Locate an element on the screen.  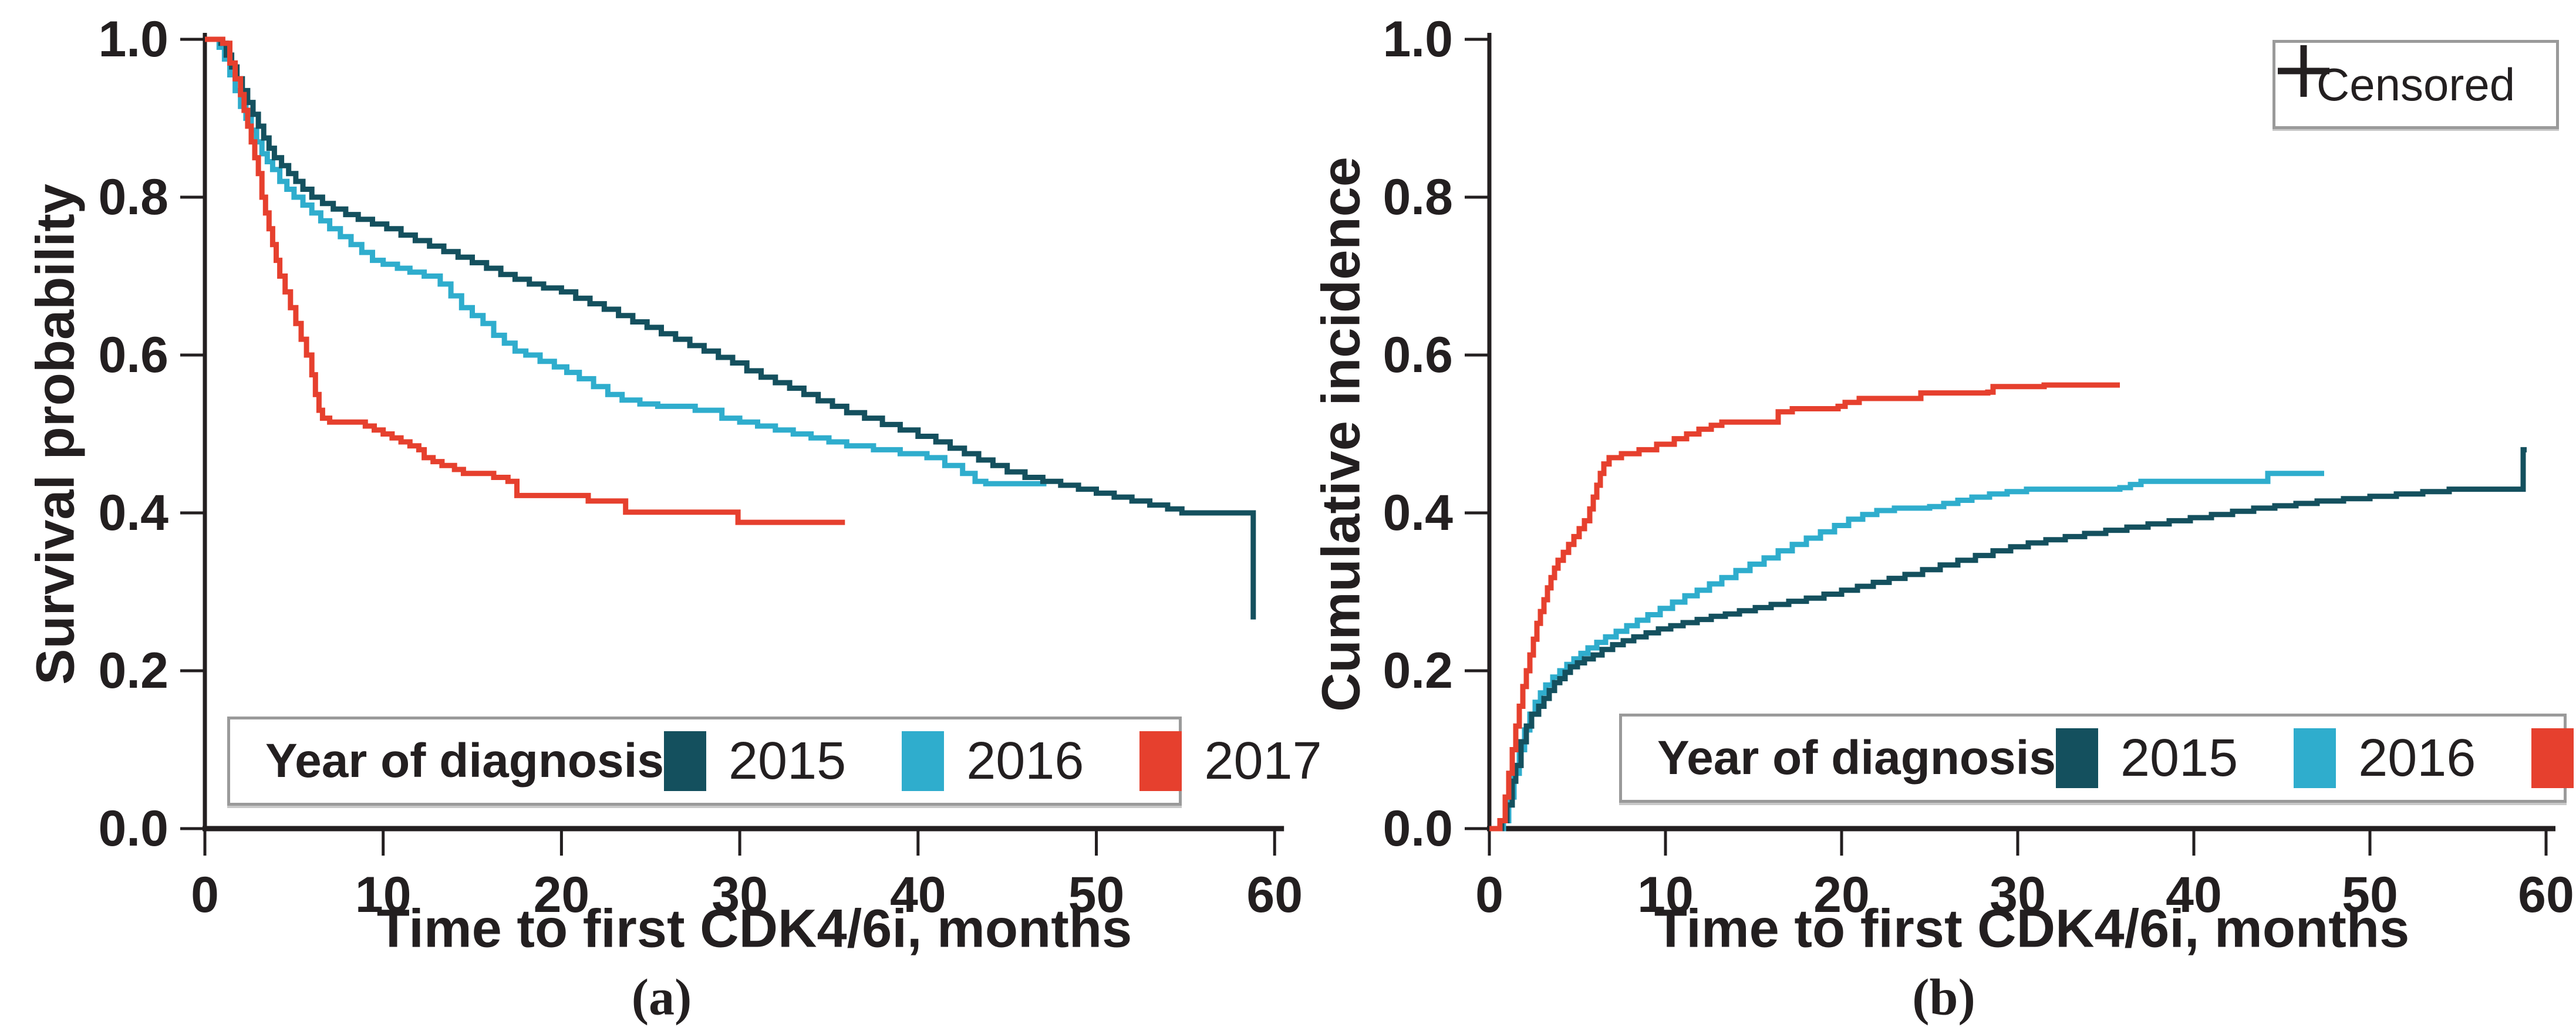
legend-year-of-diagnosis-a: Year of diagnosis 2015 2016 2017 is located at coordinates (774, 761).